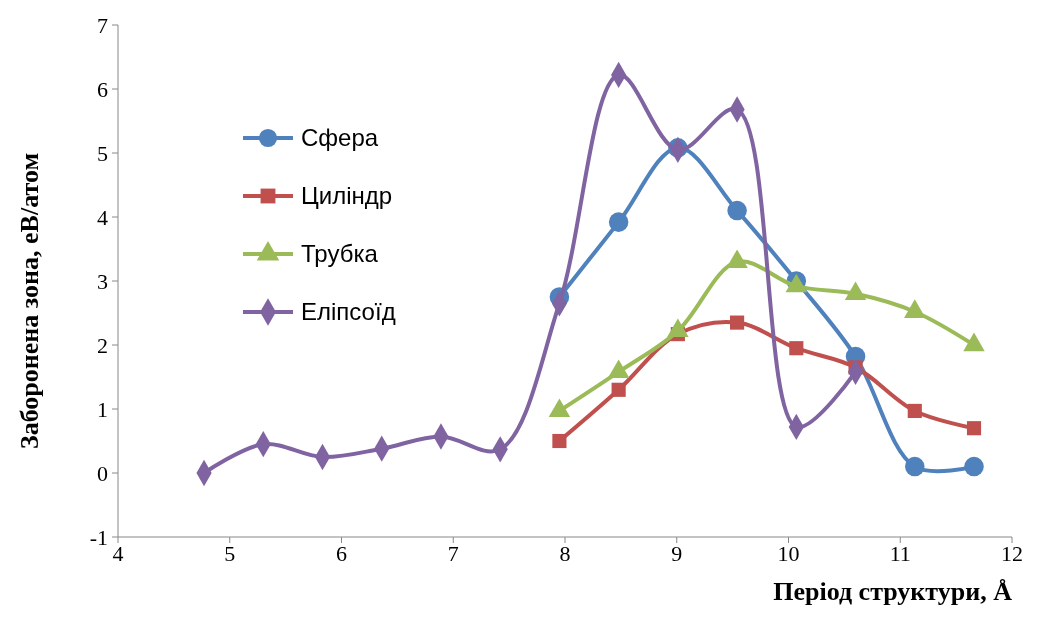 The image size is (1050, 620). What do you see at coordinates (1012, 553) in the screenshot?
I see `x-tick-label: 12` at bounding box center [1012, 553].